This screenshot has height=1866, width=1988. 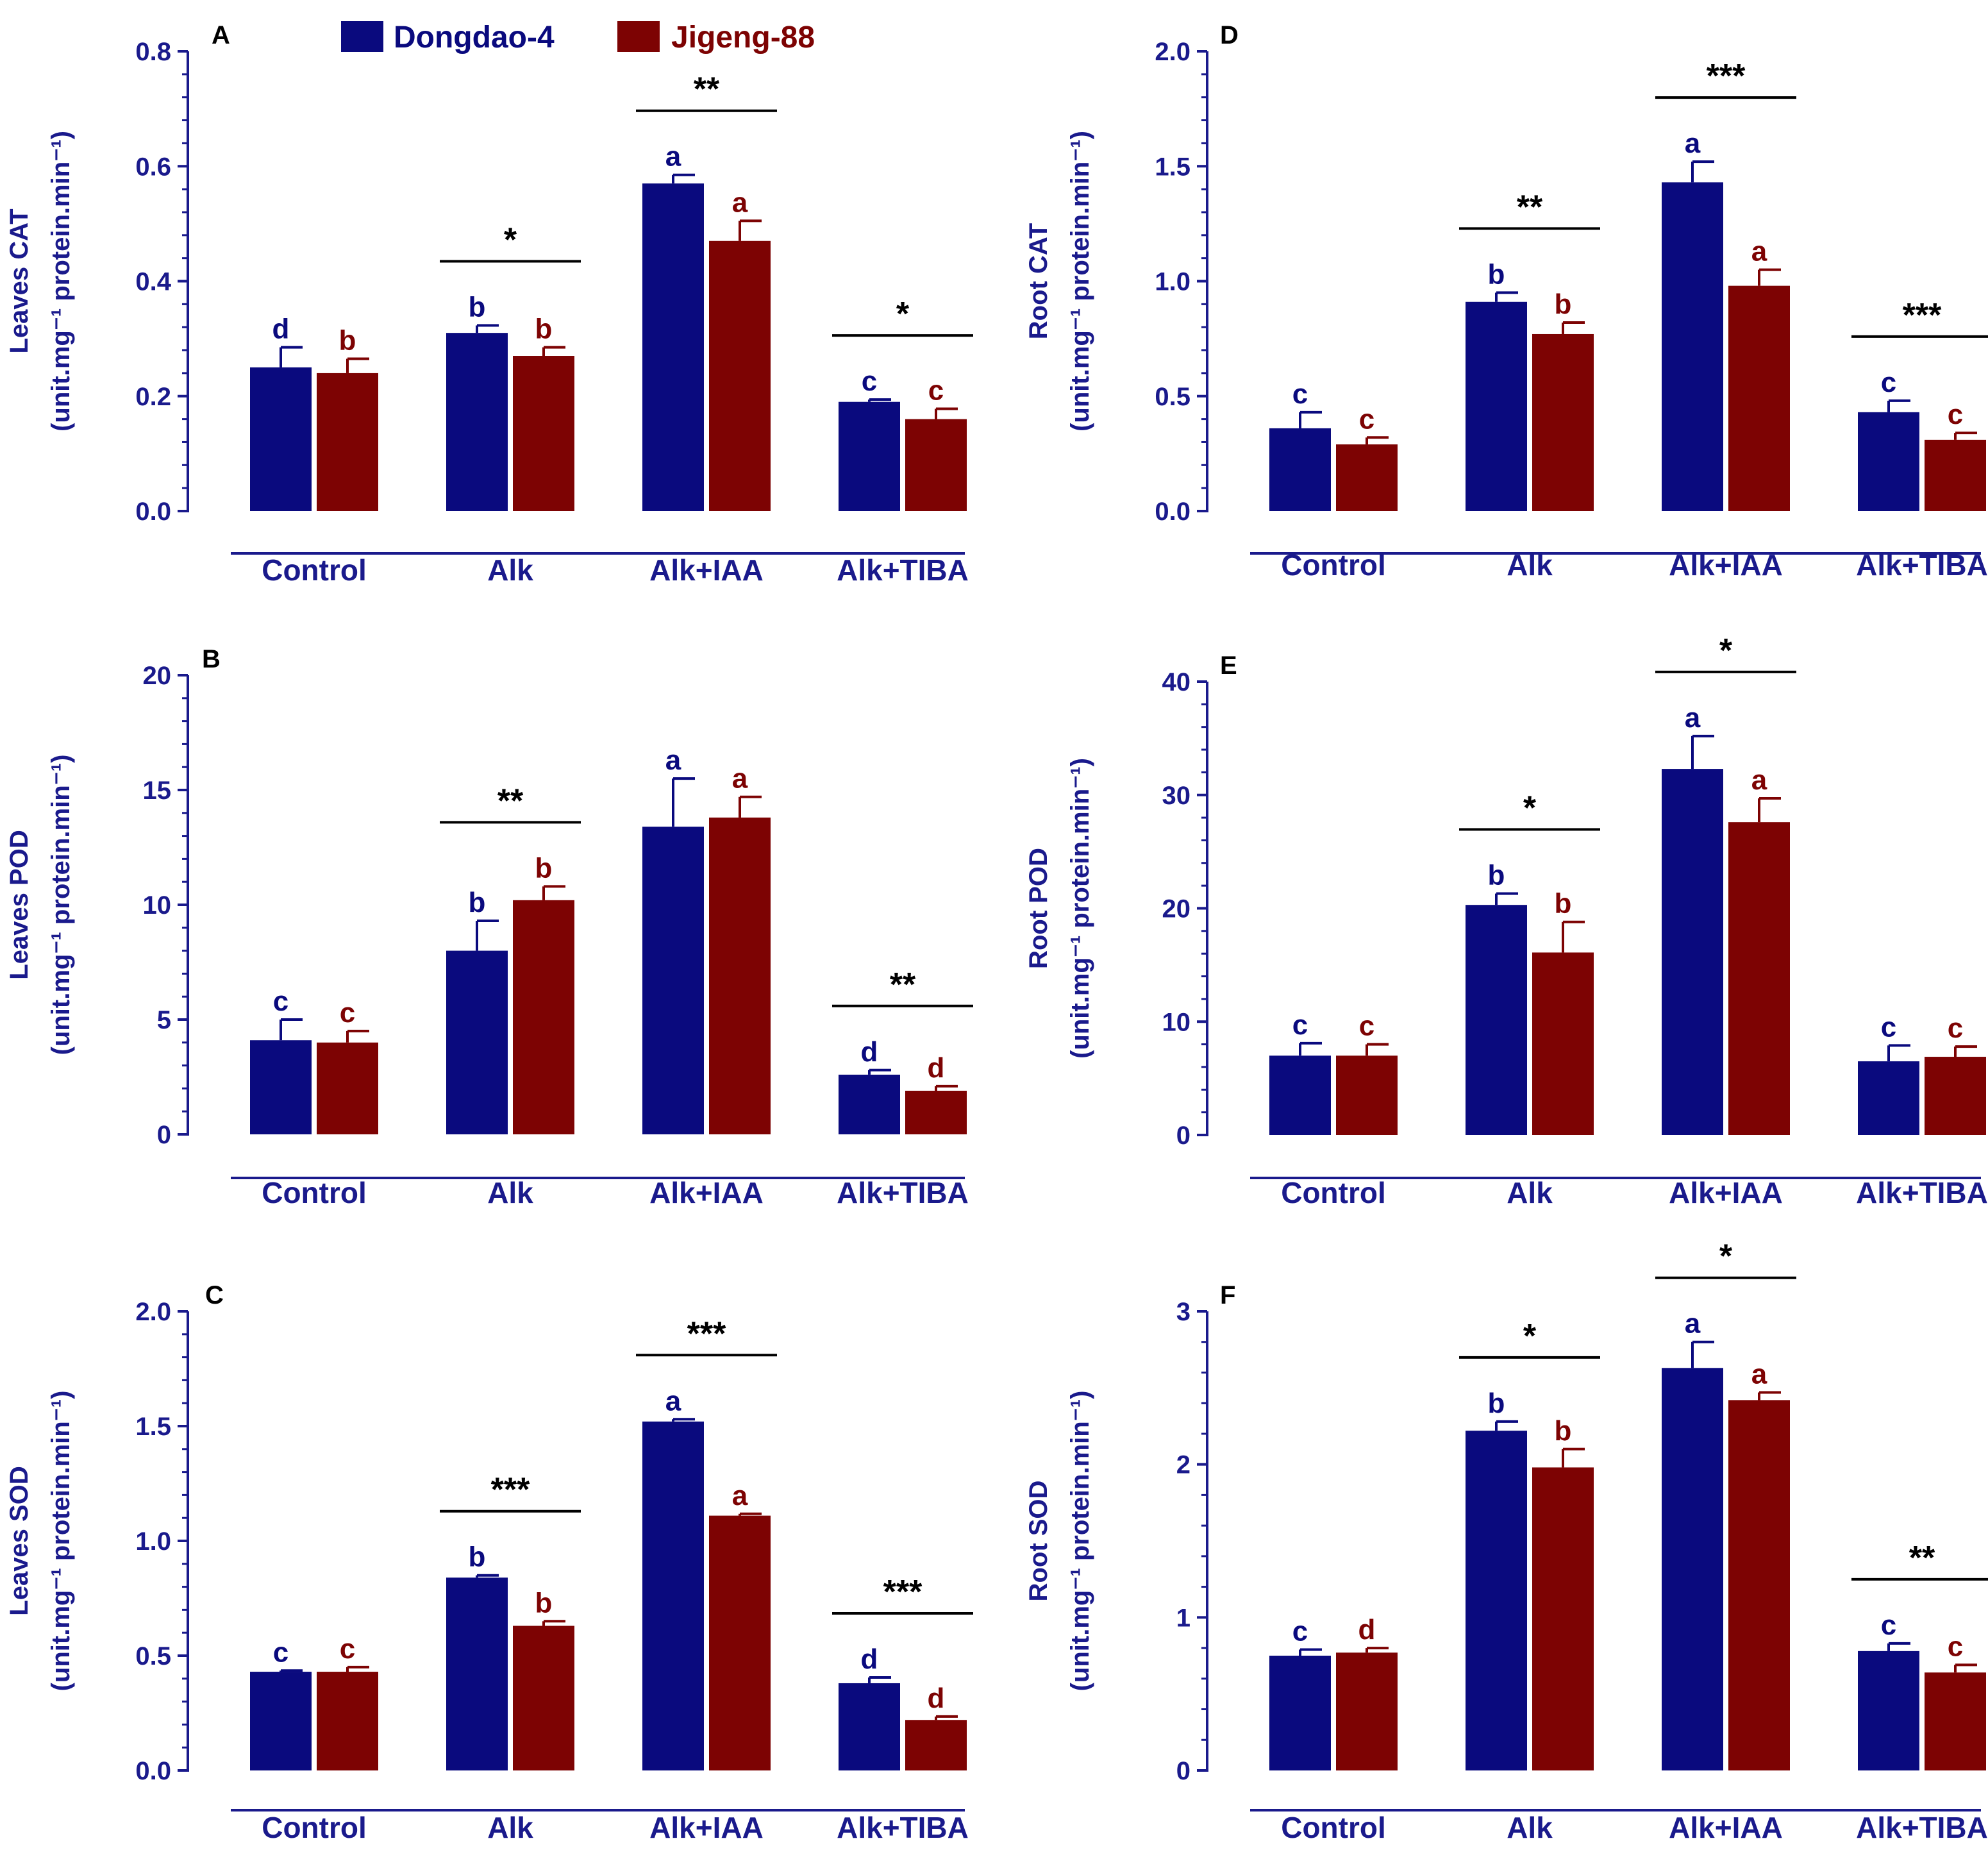 I want to click on y-tick-label: 40, so click(x=1176, y=682).